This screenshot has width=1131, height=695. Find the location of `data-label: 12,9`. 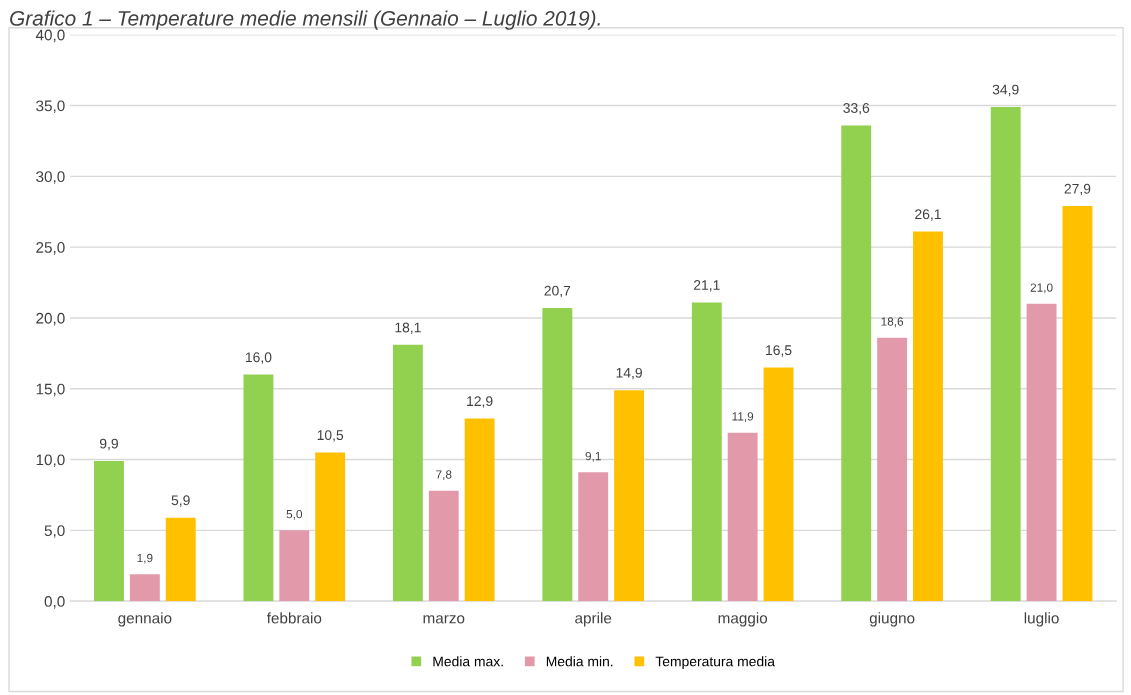

data-label: 12,9 is located at coordinates (480, 402).